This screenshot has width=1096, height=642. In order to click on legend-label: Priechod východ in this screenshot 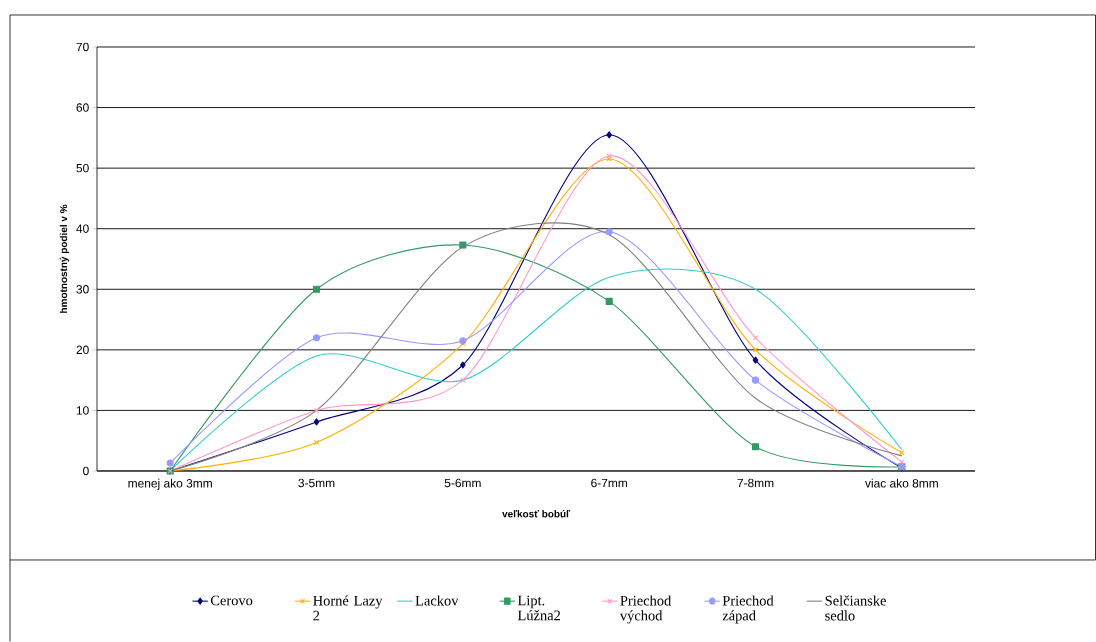, I will do `click(645, 609)`.